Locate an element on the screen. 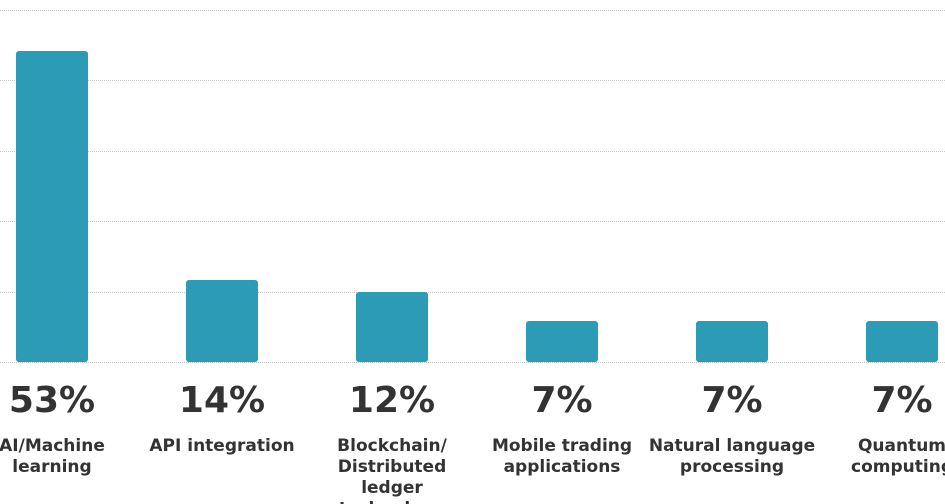 The width and height of the screenshot is (945, 504). x-tick-label: Natural language processing is located at coordinates (732, 456).